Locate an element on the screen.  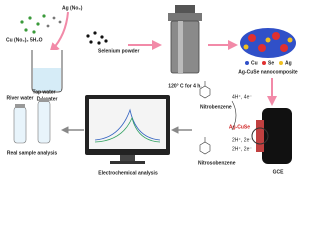
label: Real sample analysis is located at coordinates (32, 153).